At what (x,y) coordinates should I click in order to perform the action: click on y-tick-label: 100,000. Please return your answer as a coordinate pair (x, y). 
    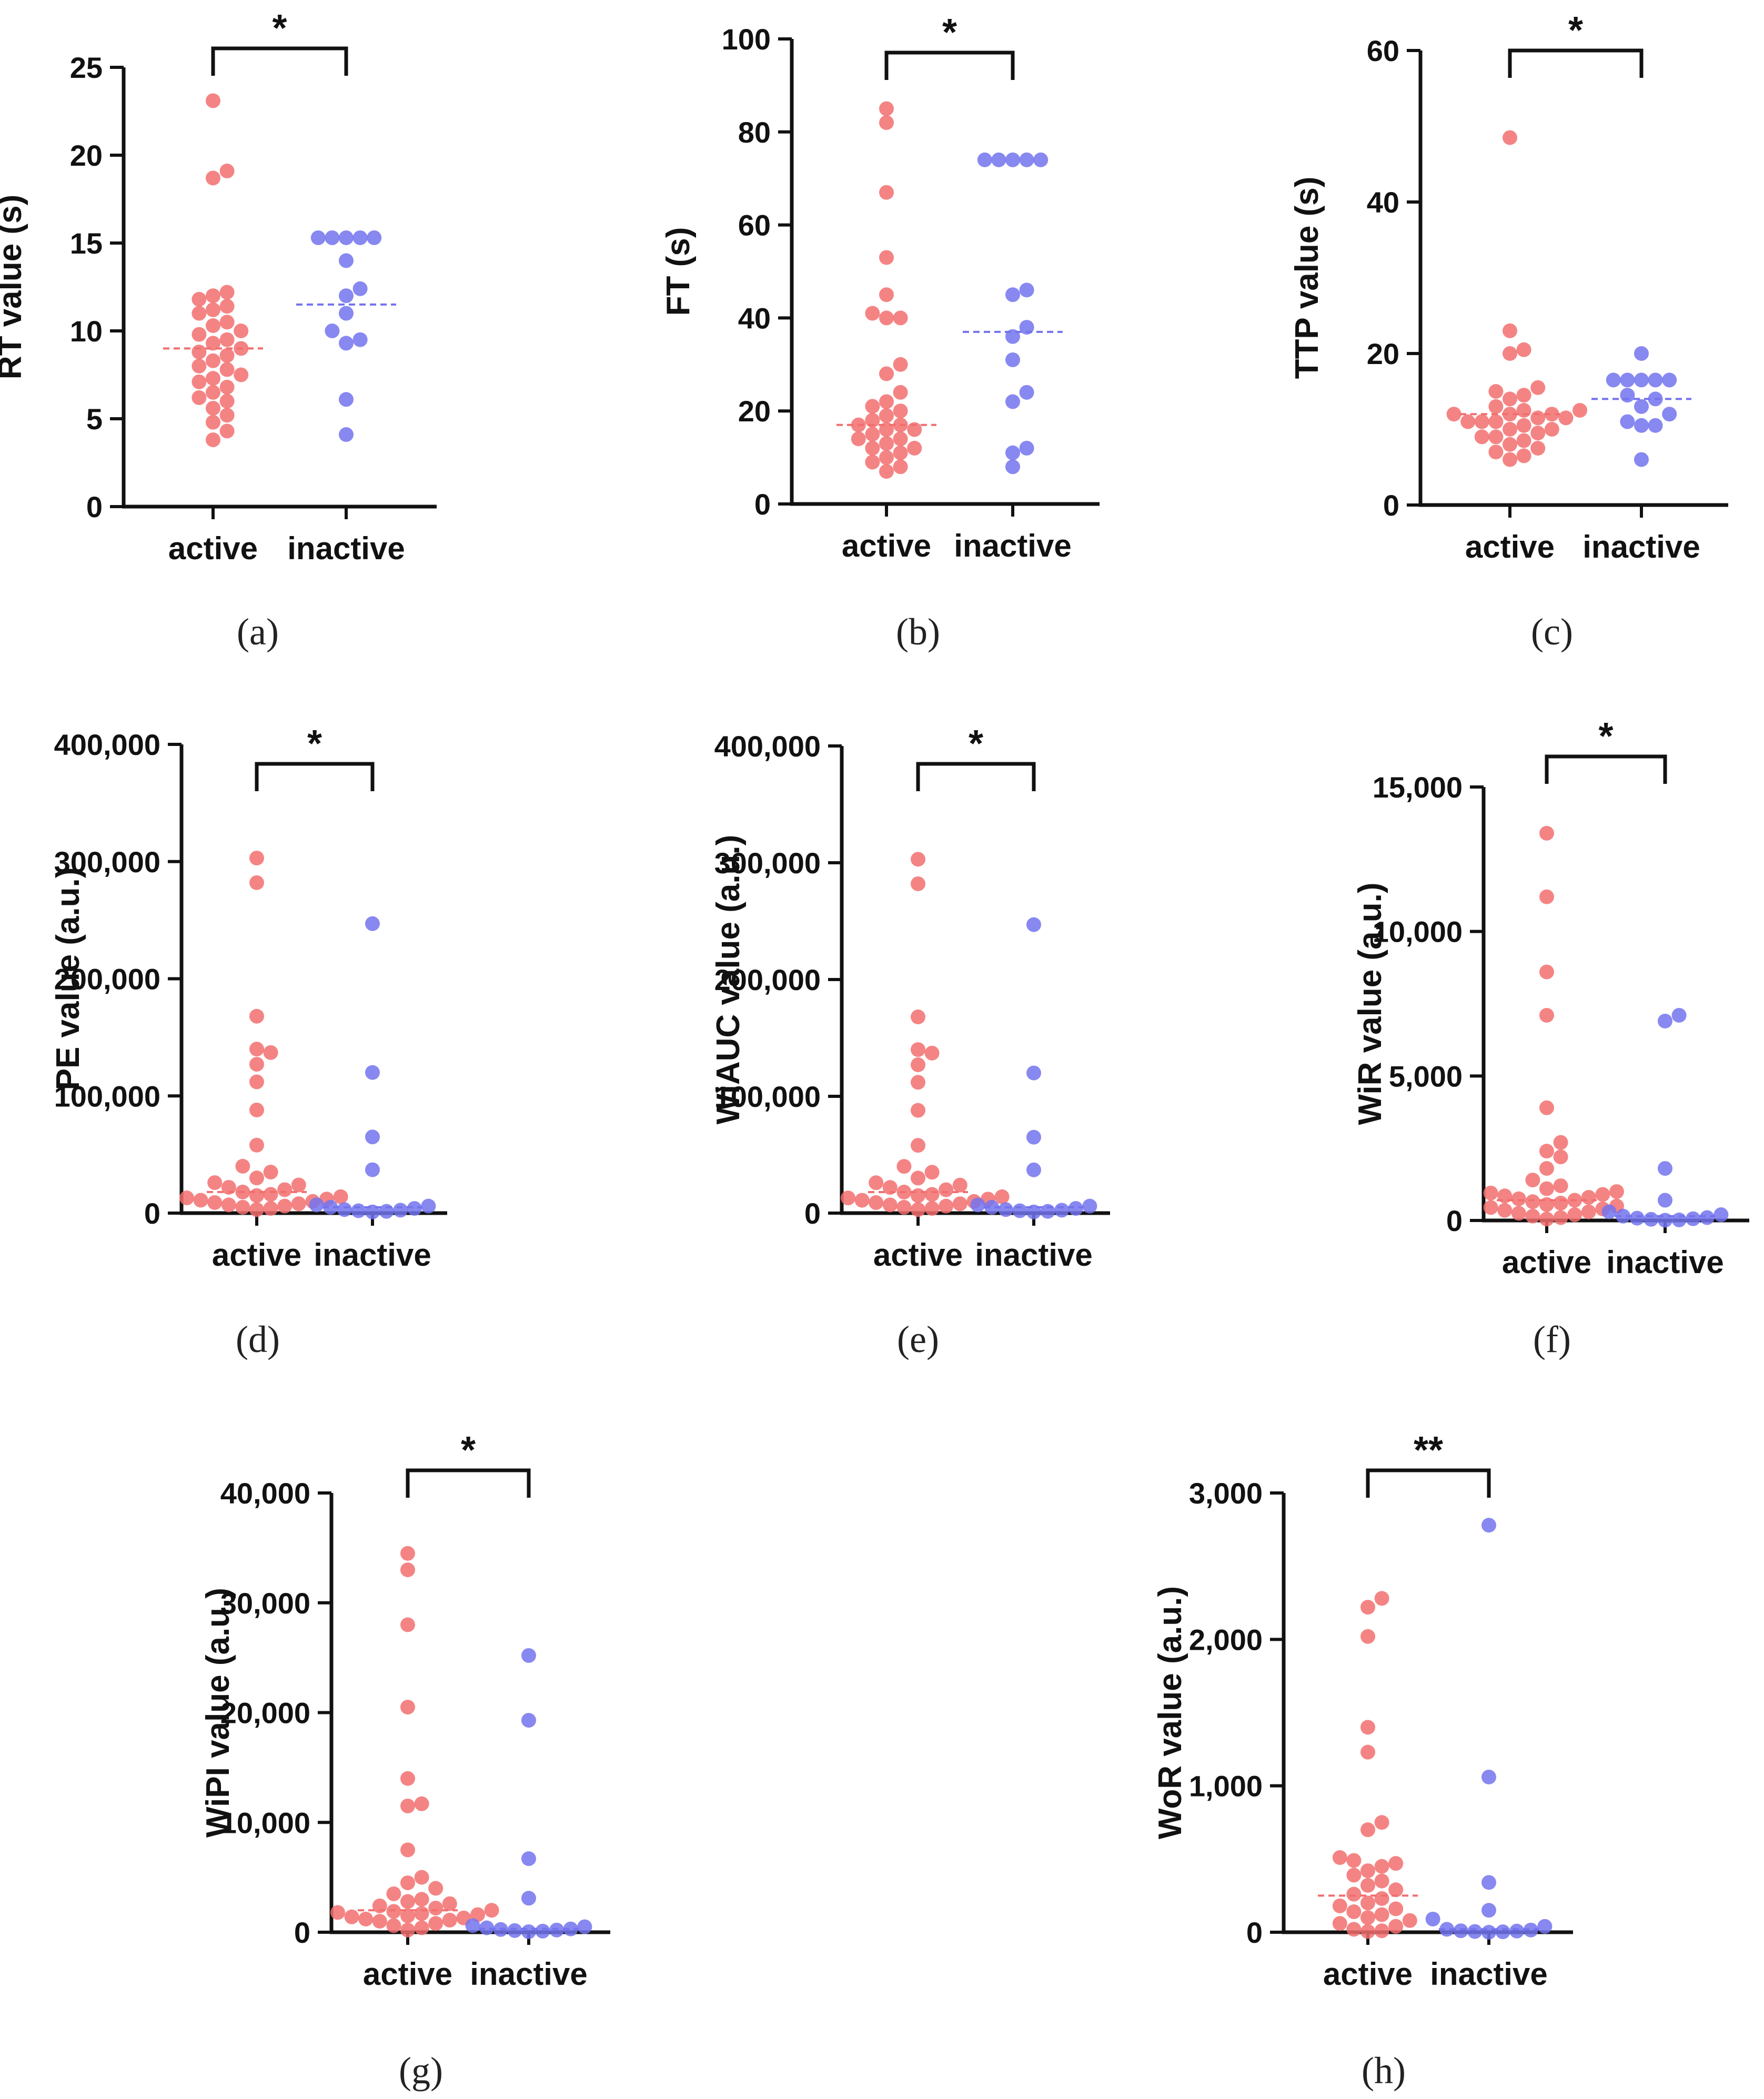
    Looking at the image, I should click on (767, 1096).